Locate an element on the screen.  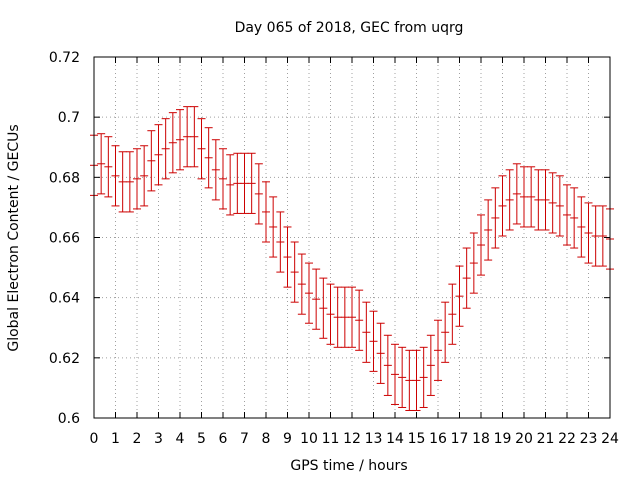
x-tick-label: 5 is located at coordinates (201, 439).